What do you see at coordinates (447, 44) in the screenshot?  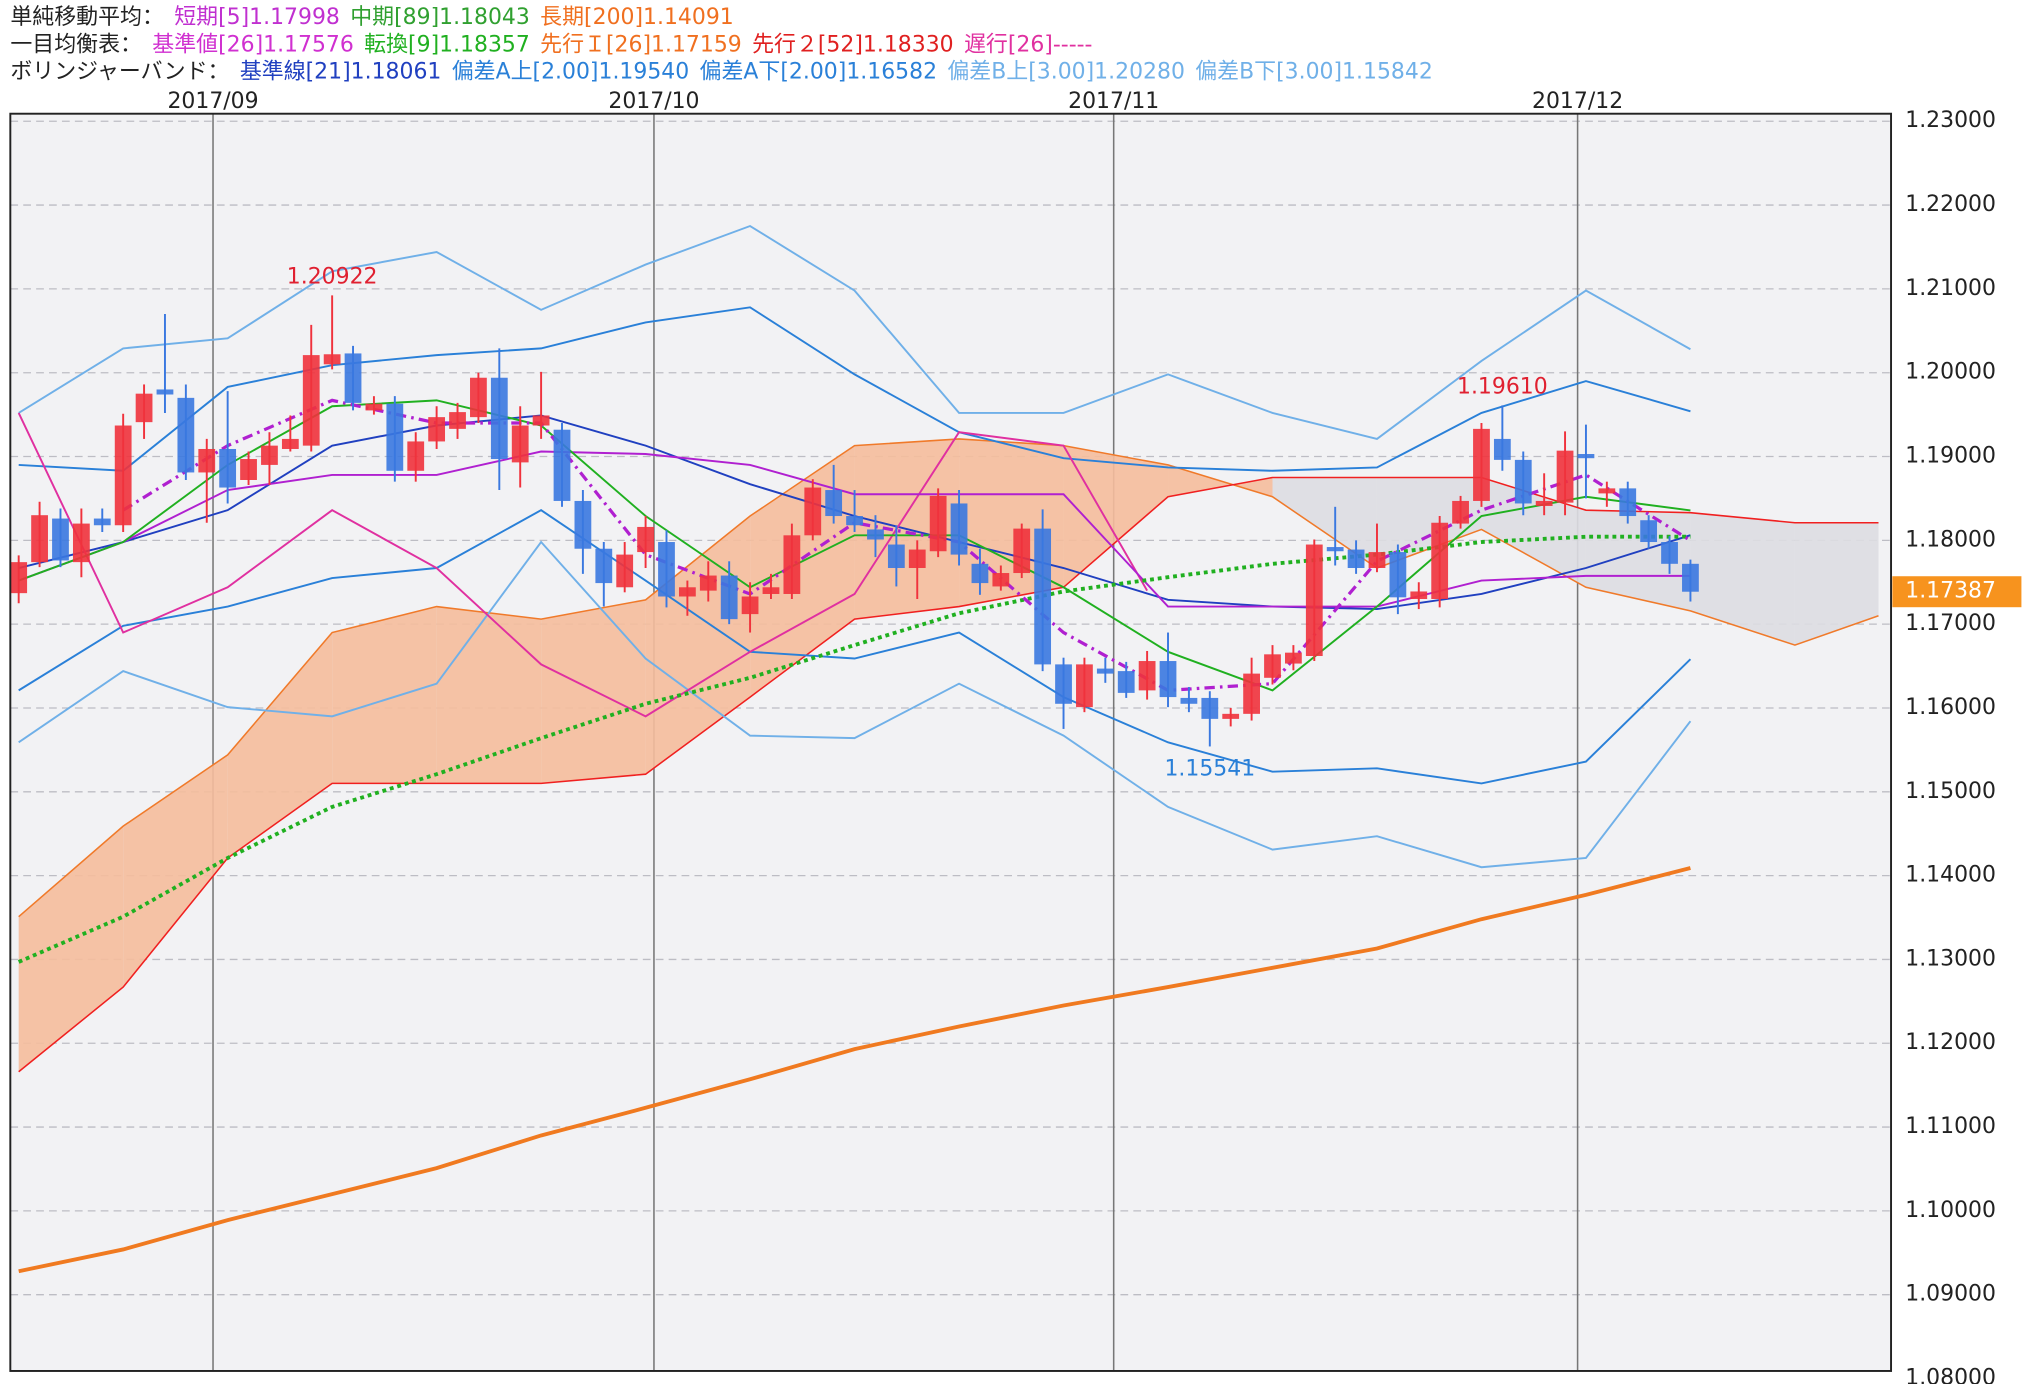 I see `legend-item: 転換[9]1.18357` at bounding box center [447, 44].